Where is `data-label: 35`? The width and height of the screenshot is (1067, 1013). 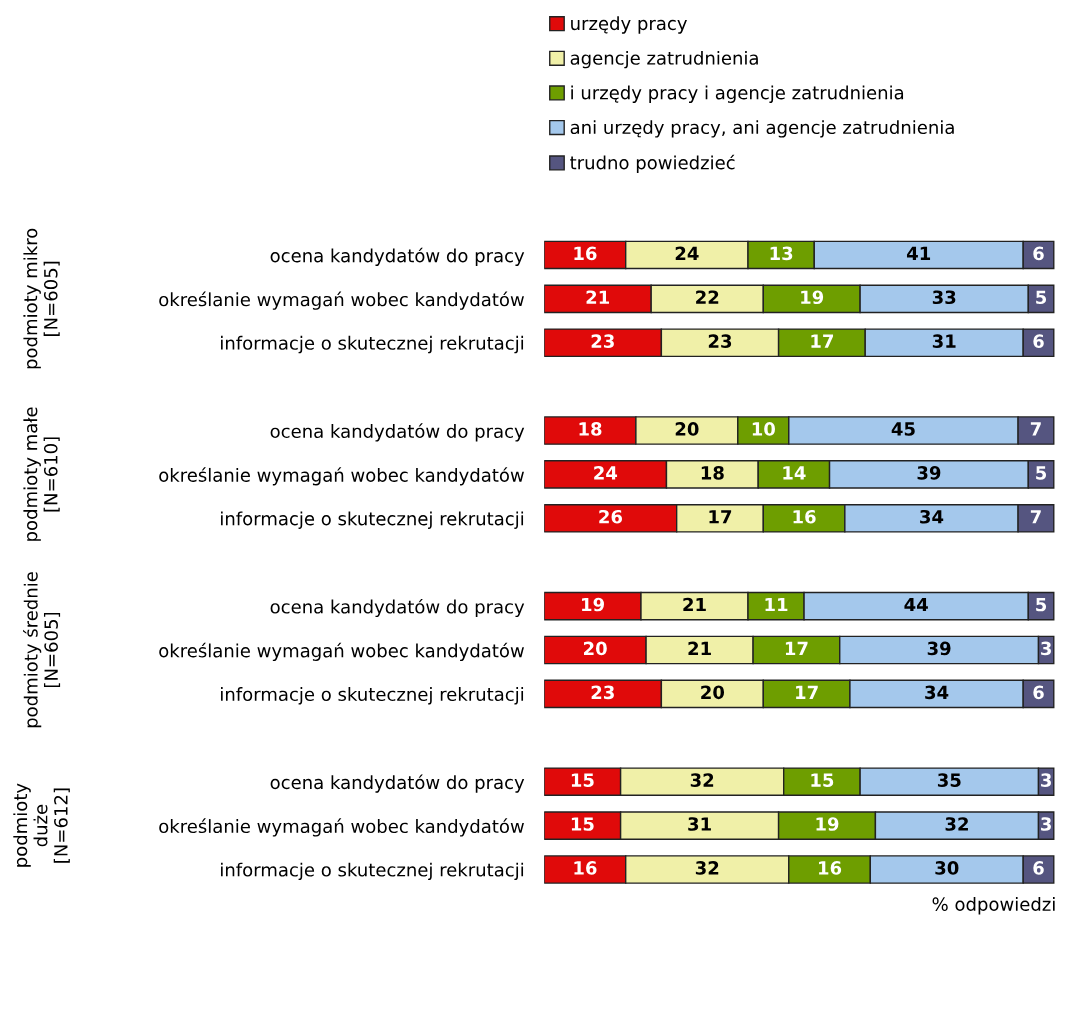 data-label: 35 is located at coordinates (949, 780).